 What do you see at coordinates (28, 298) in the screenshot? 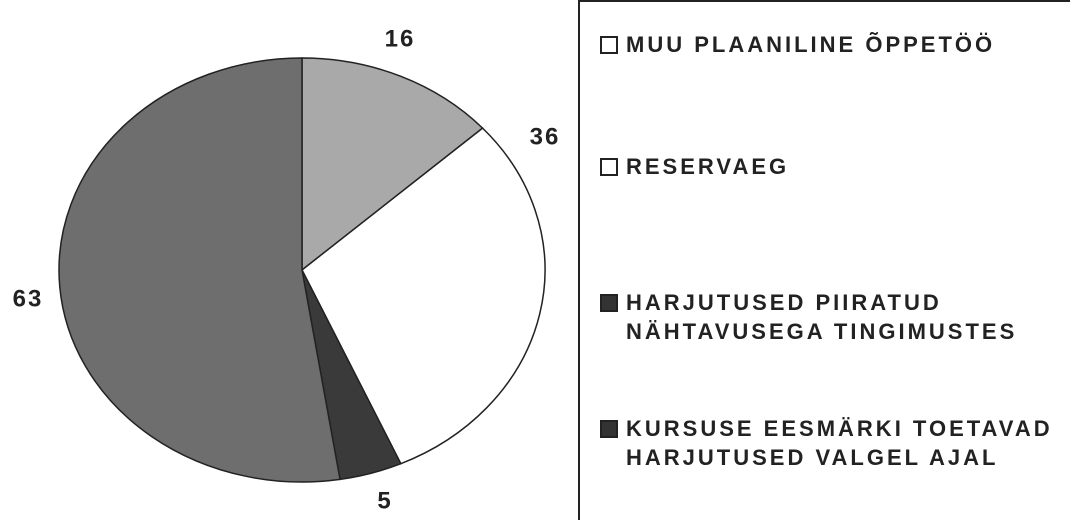
I see `data-label: 63` at bounding box center [28, 298].